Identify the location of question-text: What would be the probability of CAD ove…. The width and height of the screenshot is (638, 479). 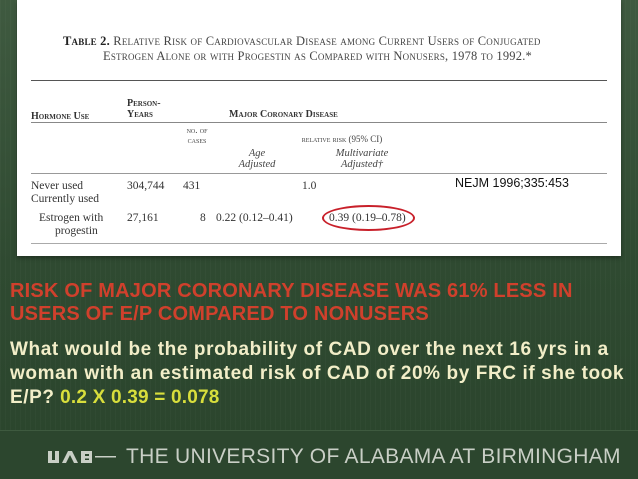
(320, 374).